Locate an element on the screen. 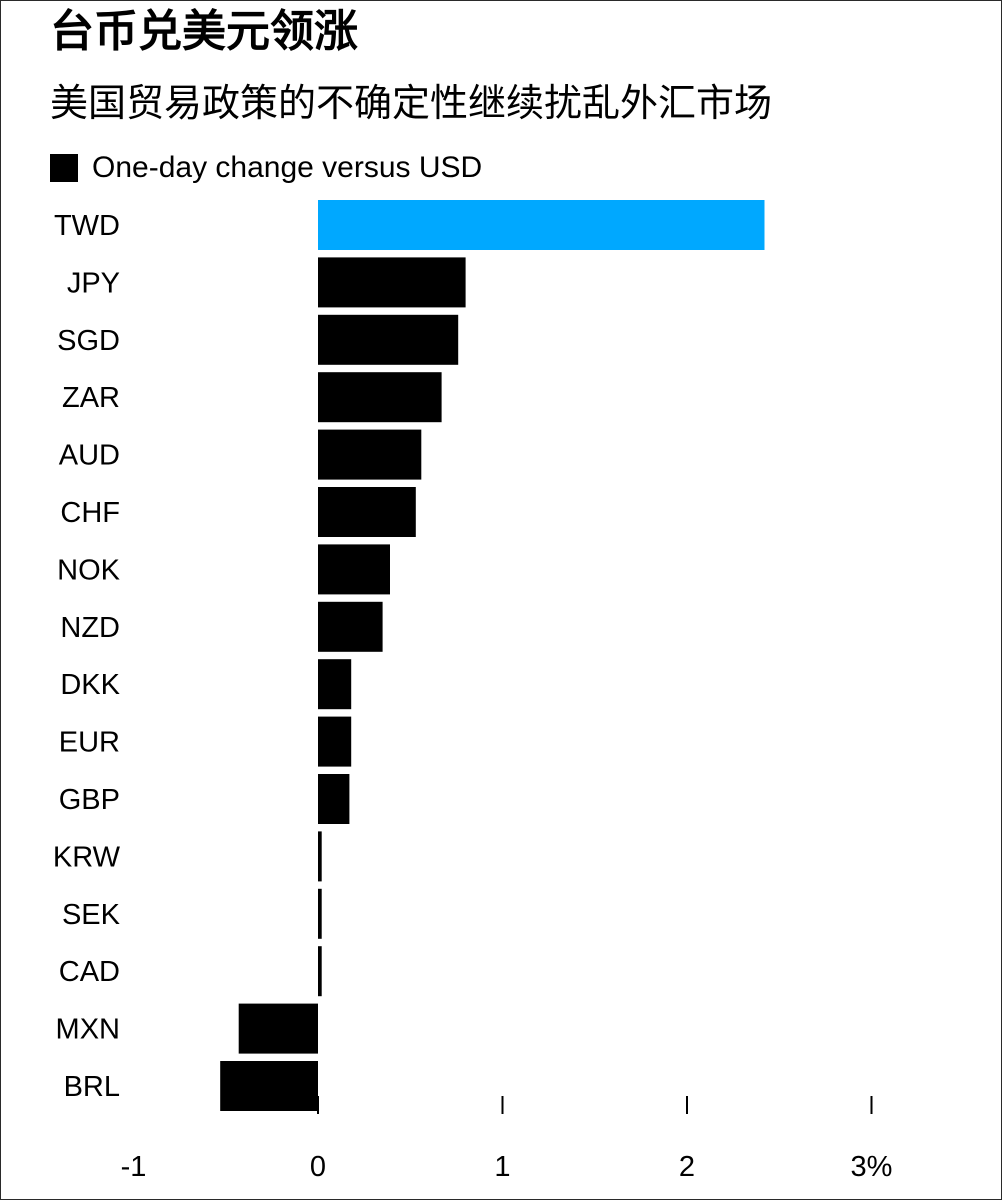 This screenshot has width=1002, height=1200. legend-label: One-day change versus USD is located at coordinates (287, 167).